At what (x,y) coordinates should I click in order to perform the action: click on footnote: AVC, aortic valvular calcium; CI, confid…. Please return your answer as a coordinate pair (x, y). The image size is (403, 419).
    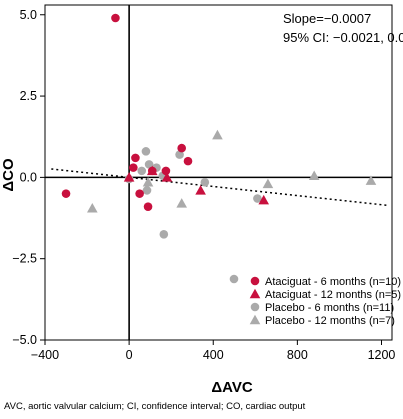
    Looking at the image, I should click on (155, 406).